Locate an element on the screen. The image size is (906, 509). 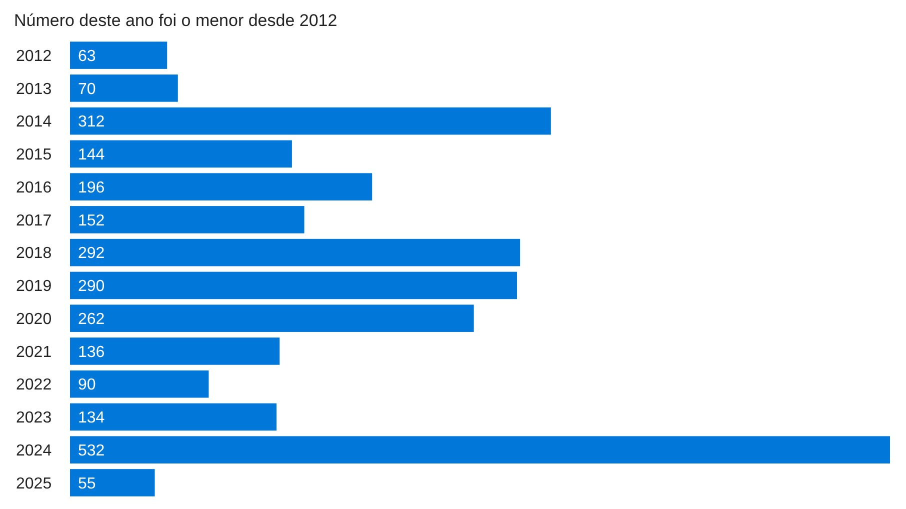
data-label: 532 is located at coordinates (91, 451).